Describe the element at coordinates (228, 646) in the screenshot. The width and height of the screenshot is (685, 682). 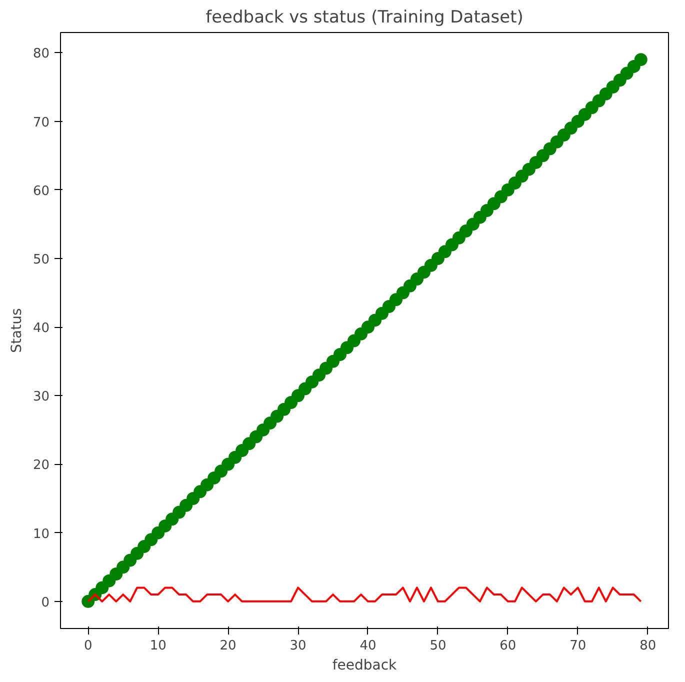
I see `x-tick-label: 20` at that location.